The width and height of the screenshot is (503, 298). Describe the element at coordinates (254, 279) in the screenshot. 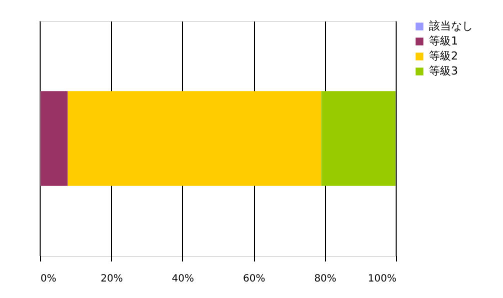

I see `x-tick-label: 60%` at that location.